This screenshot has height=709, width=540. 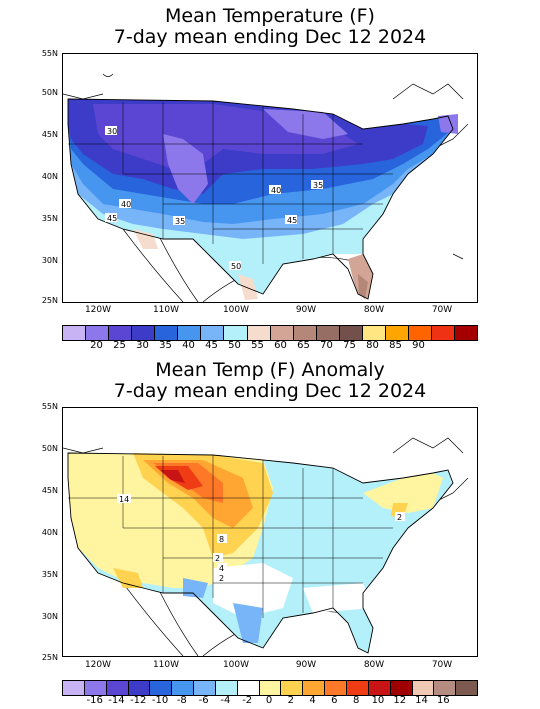 What do you see at coordinates (442, 665) in the screenshot?
I see `map2-lon-label: 70W` at bounding box center [442, 665].